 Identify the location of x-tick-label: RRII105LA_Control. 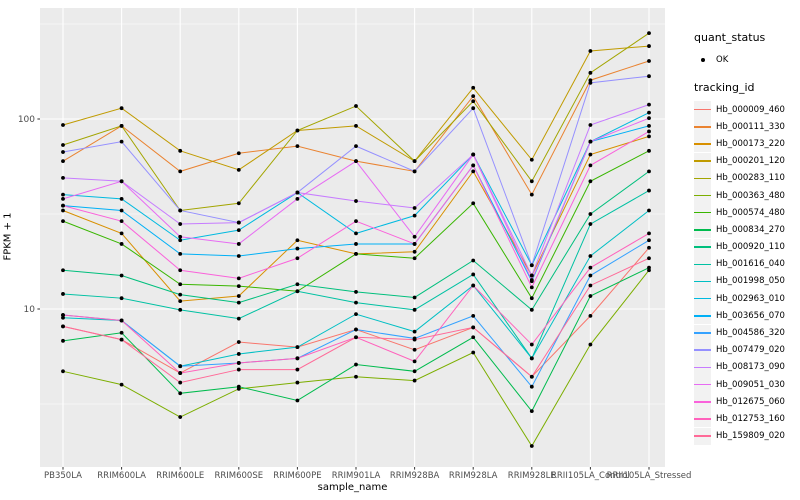
(590, 476).